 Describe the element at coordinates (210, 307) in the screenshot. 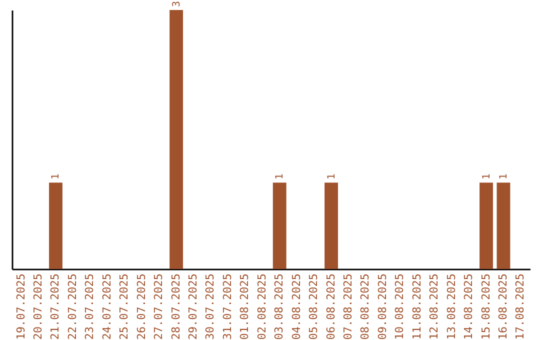

I see `x-tick-label: 30.07.2025` at that location.